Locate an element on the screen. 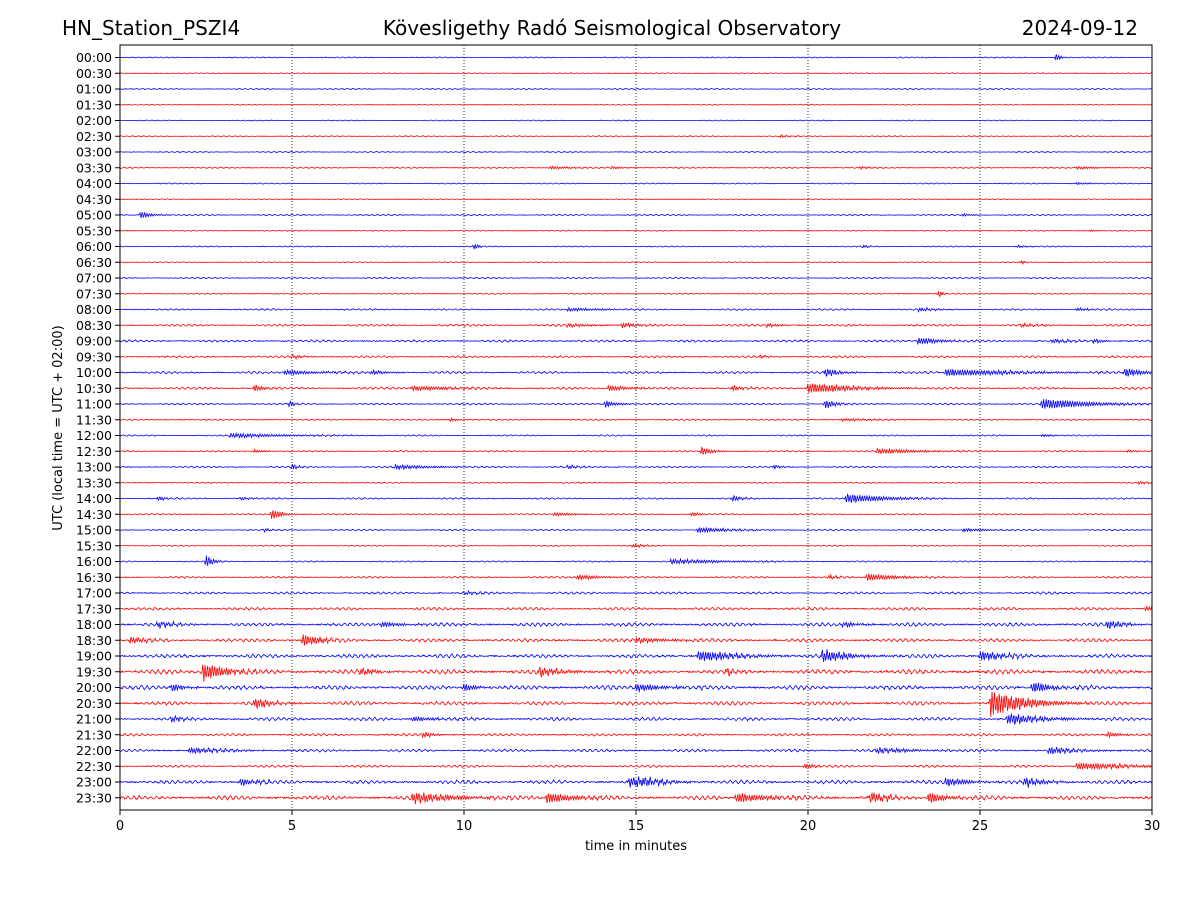 Image resolution: width=1200 pixels, height=900 pixels. x-tick-label: 30 is located at coordinates (1152, 826).